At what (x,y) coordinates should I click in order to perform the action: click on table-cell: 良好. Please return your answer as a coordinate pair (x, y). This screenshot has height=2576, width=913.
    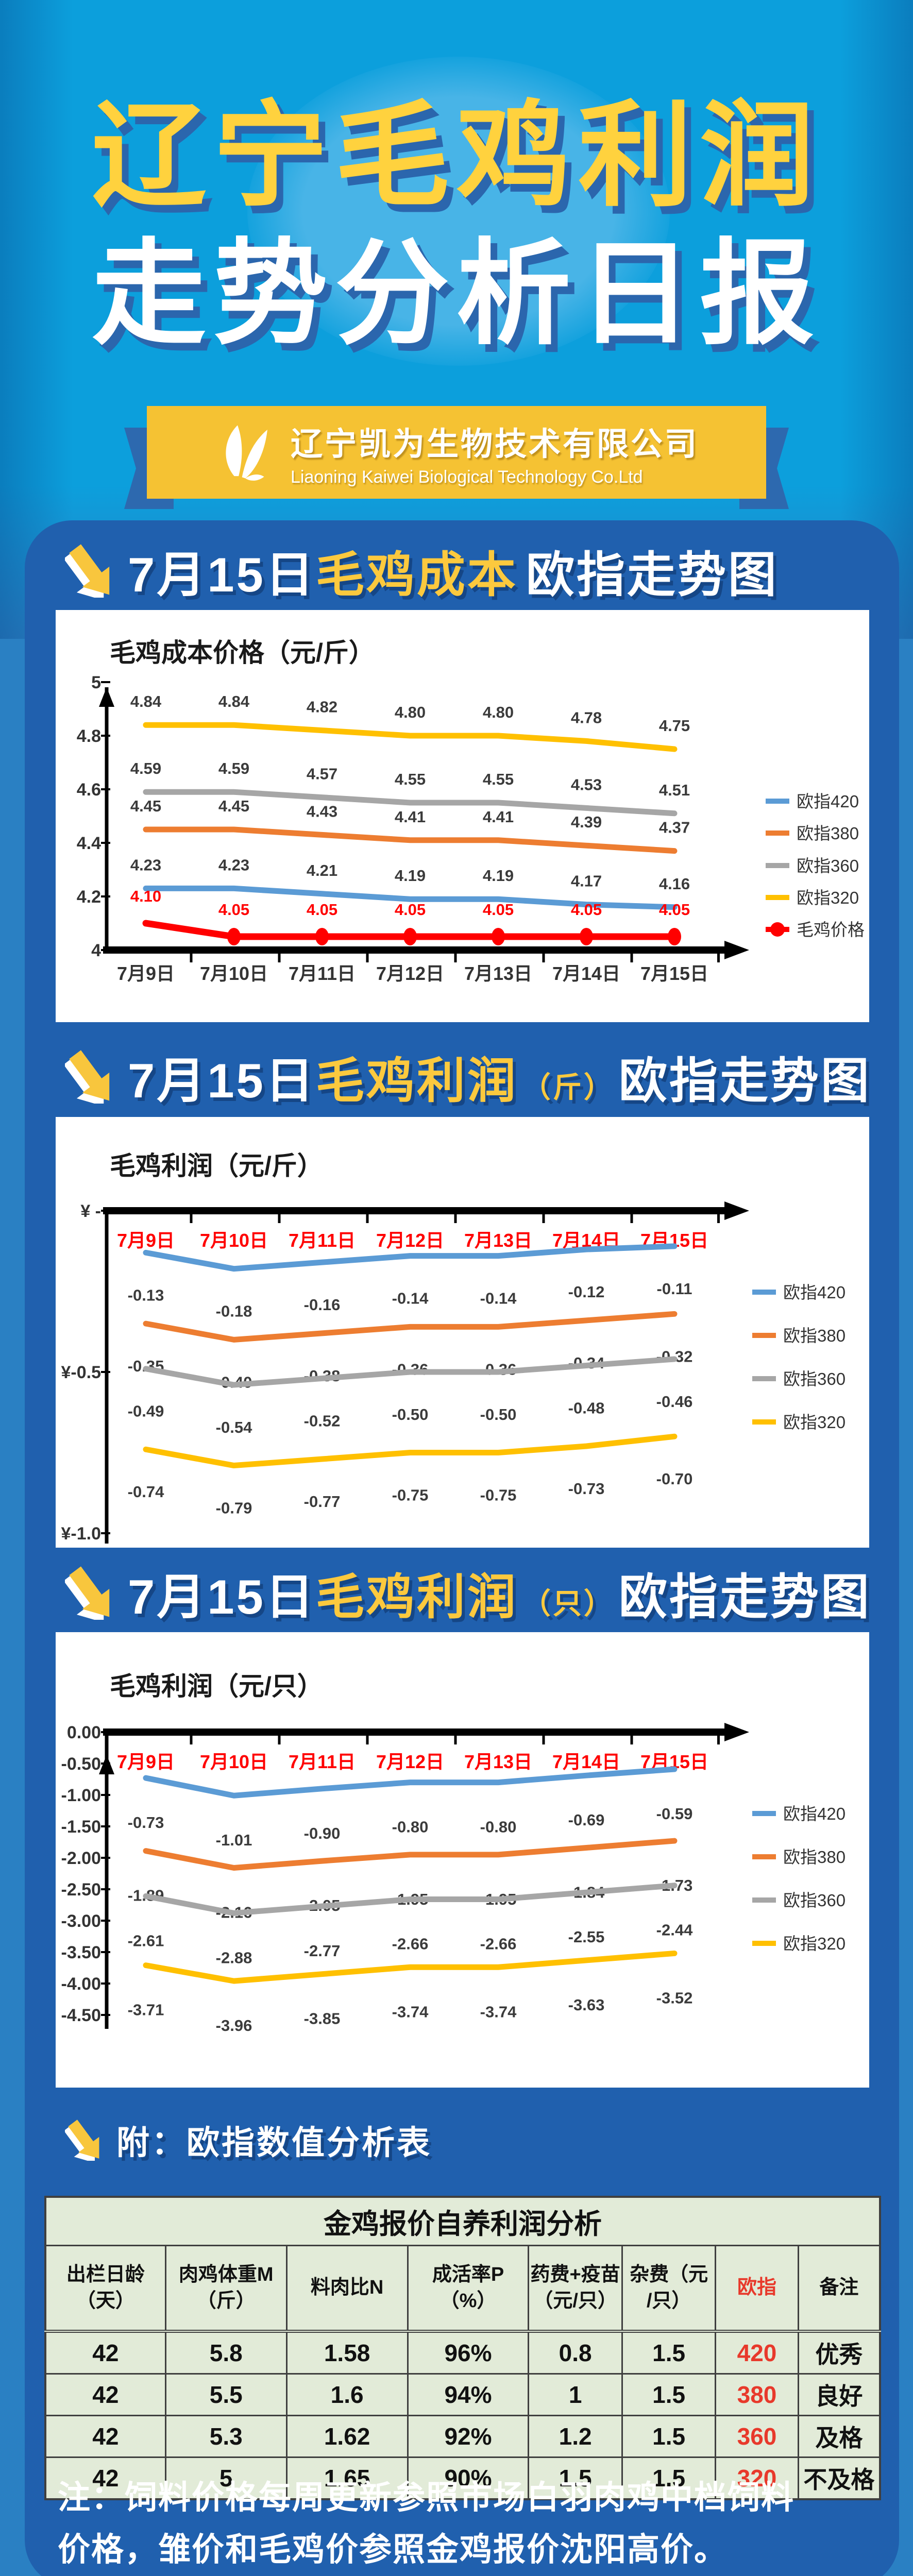
    Looking at the image, I should click on (839, 2394).